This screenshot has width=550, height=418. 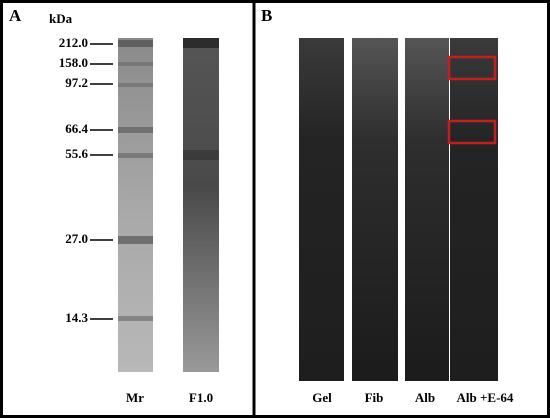 I want to click on marker-lines, so click(x=101, y=181).